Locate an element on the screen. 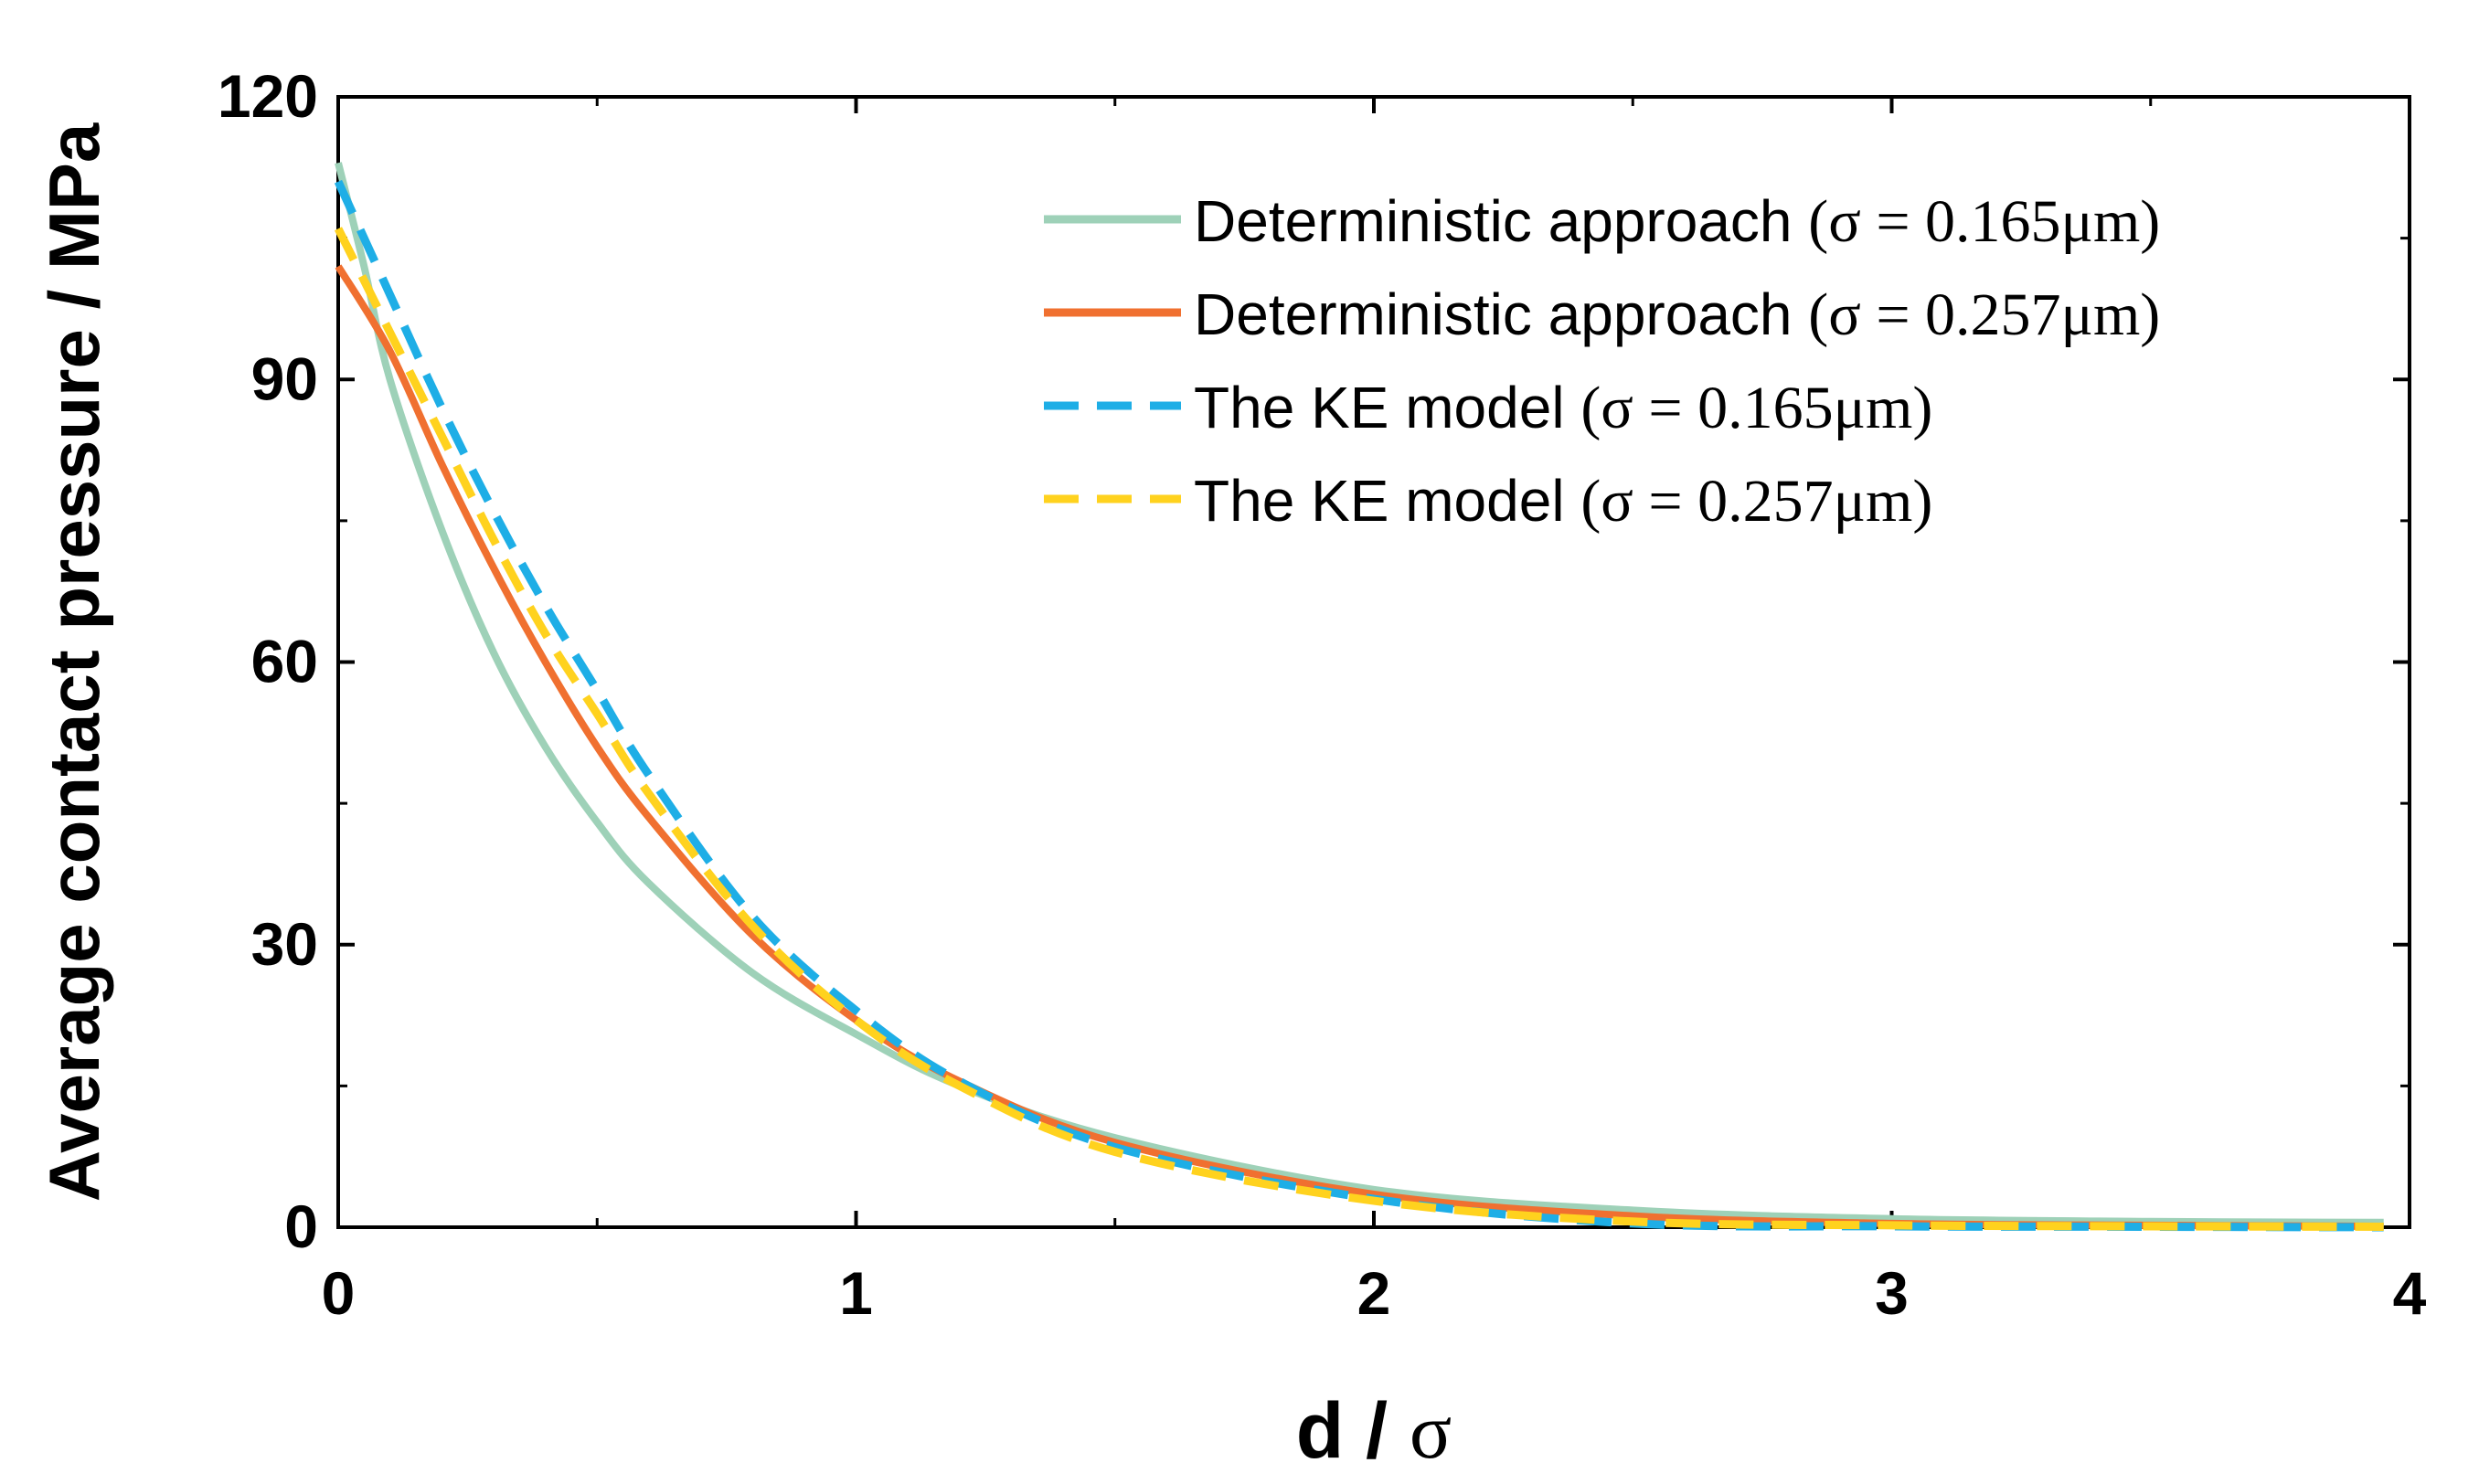 The height and width of the screenshot is (1484, 2479). y-tick-label: 90 is located at coordinates (284, 378).